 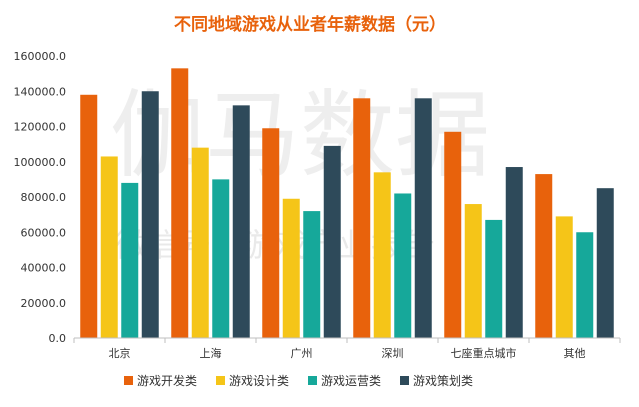 I want to click on legend: 游戏开发类 游戏设计类 游戏运营类 游戏策划类, so click(x=298, y=380).